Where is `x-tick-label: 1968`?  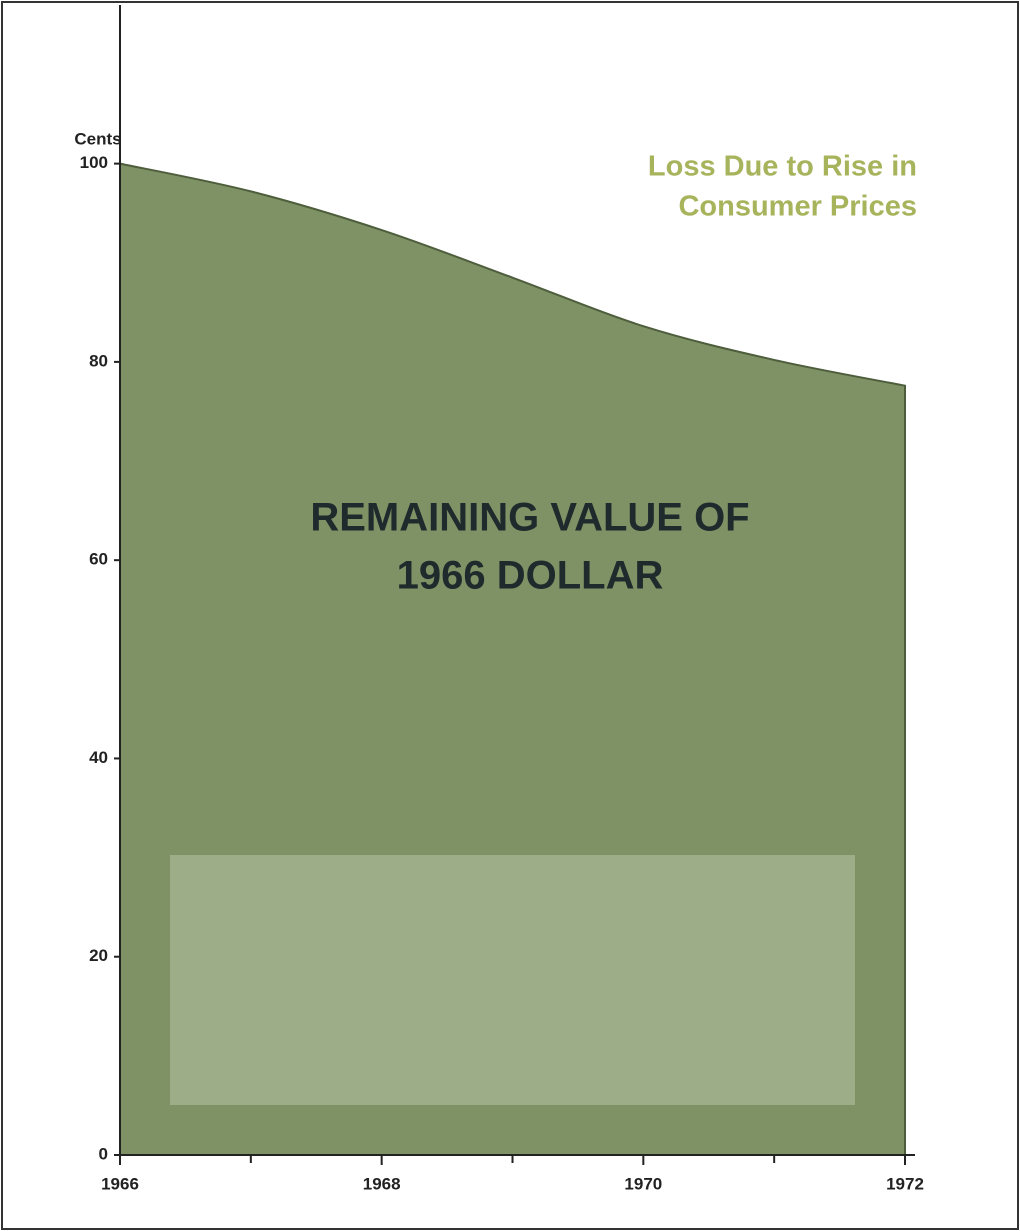 x-tick-label: 1968 is located at coordinates (382, 1183).